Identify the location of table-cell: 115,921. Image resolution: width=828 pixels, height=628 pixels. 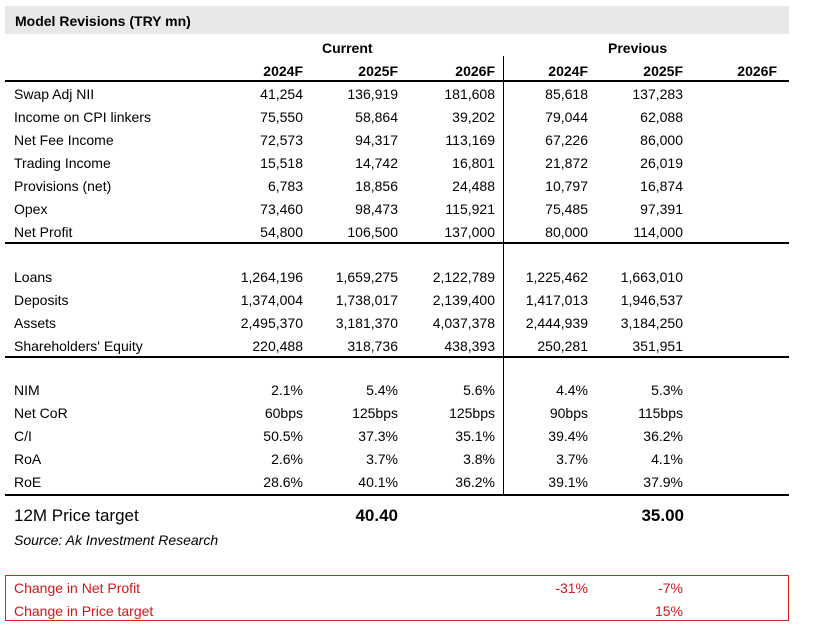
(470, 209).